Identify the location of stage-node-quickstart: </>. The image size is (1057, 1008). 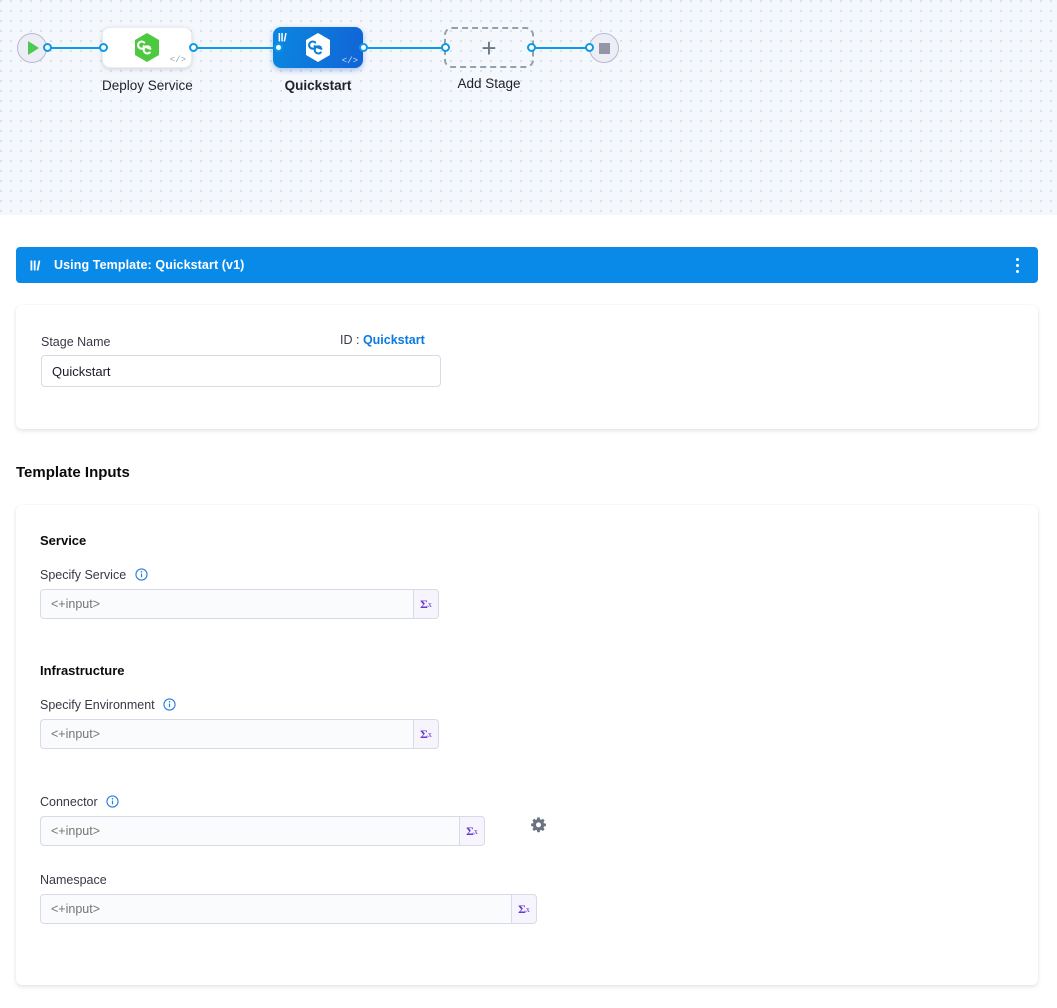
(318, 47).